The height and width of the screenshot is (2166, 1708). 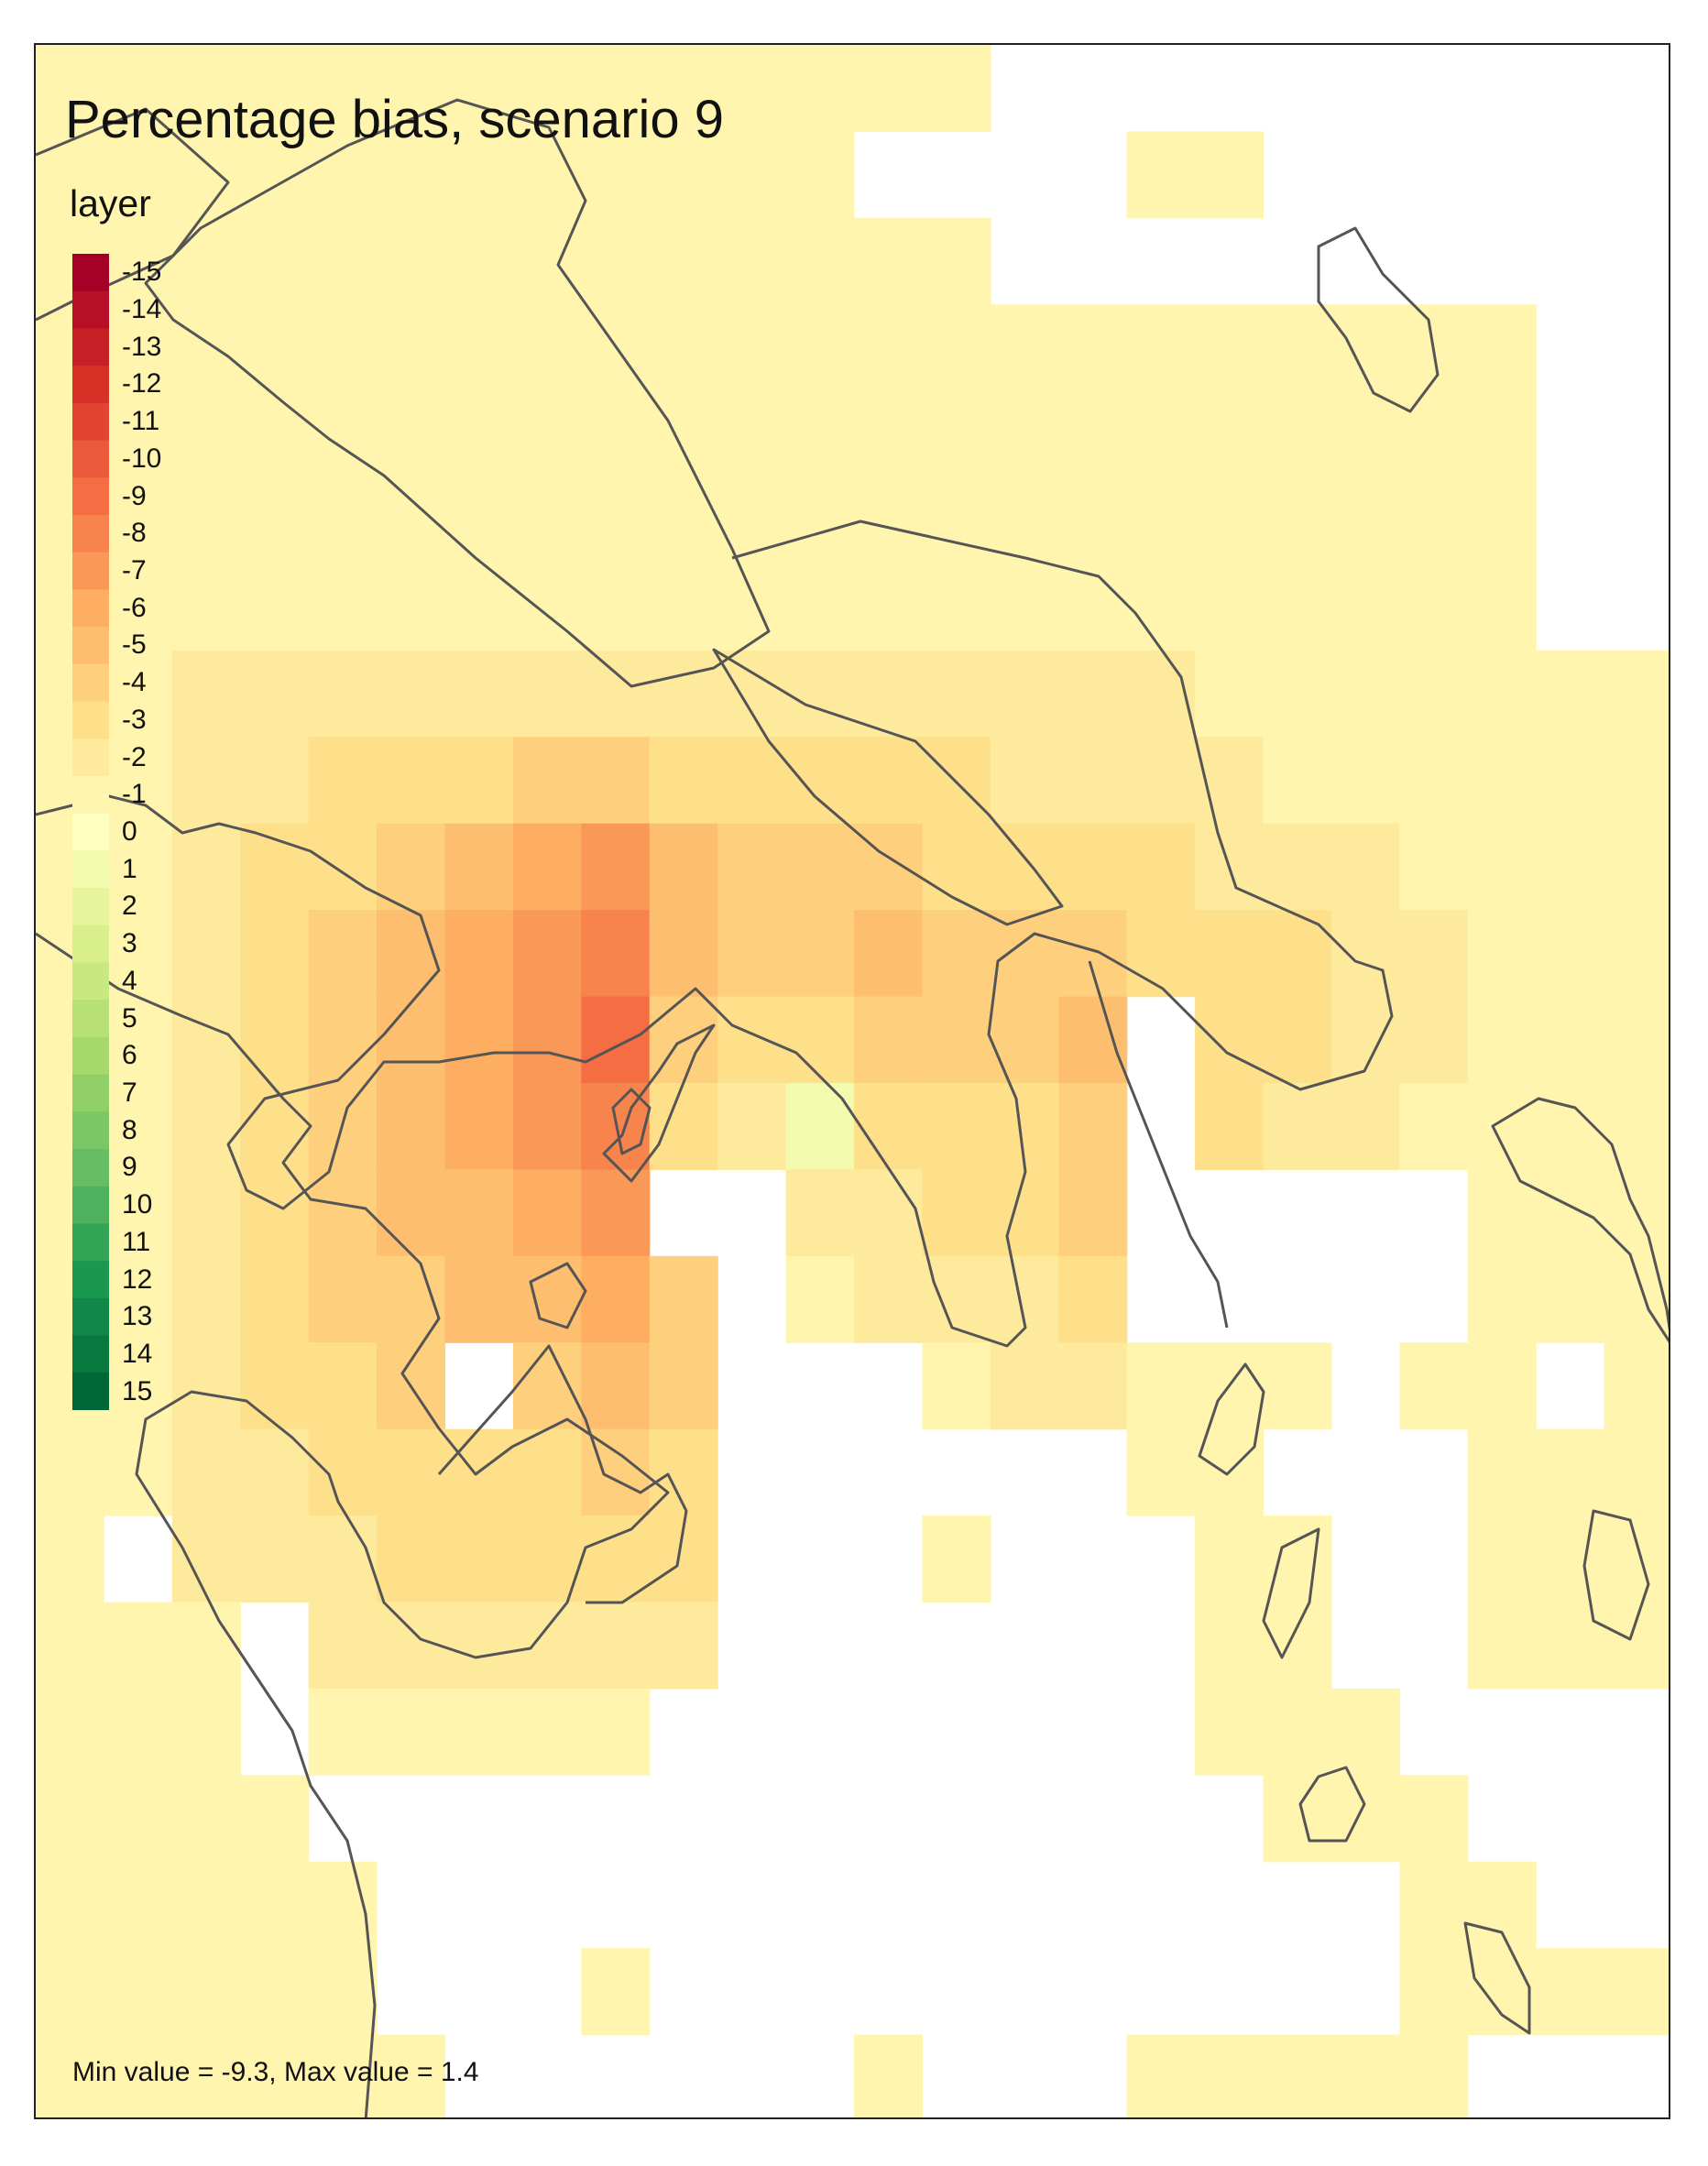 What do you see at coordinates (142, 309) in the screenshot?
I see `legend-label: -14` at bounding box center [142, 309].